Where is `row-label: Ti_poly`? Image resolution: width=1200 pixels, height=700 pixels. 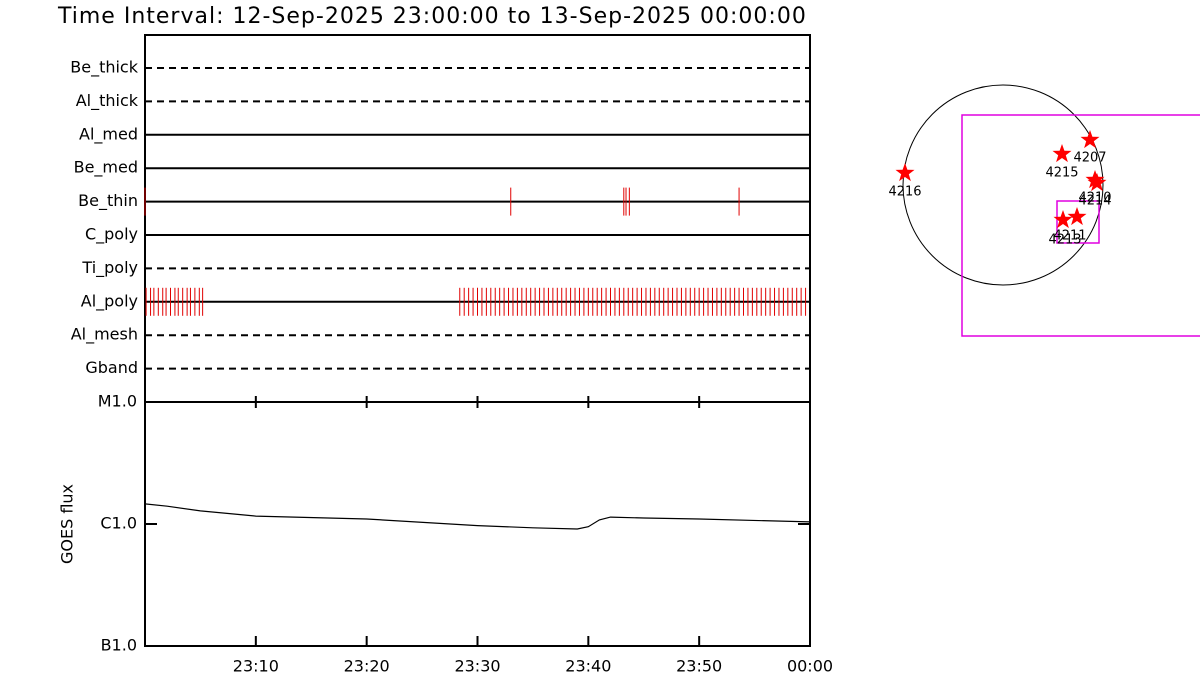
row-label: Ti_poly is located at coordinates (109, 268).